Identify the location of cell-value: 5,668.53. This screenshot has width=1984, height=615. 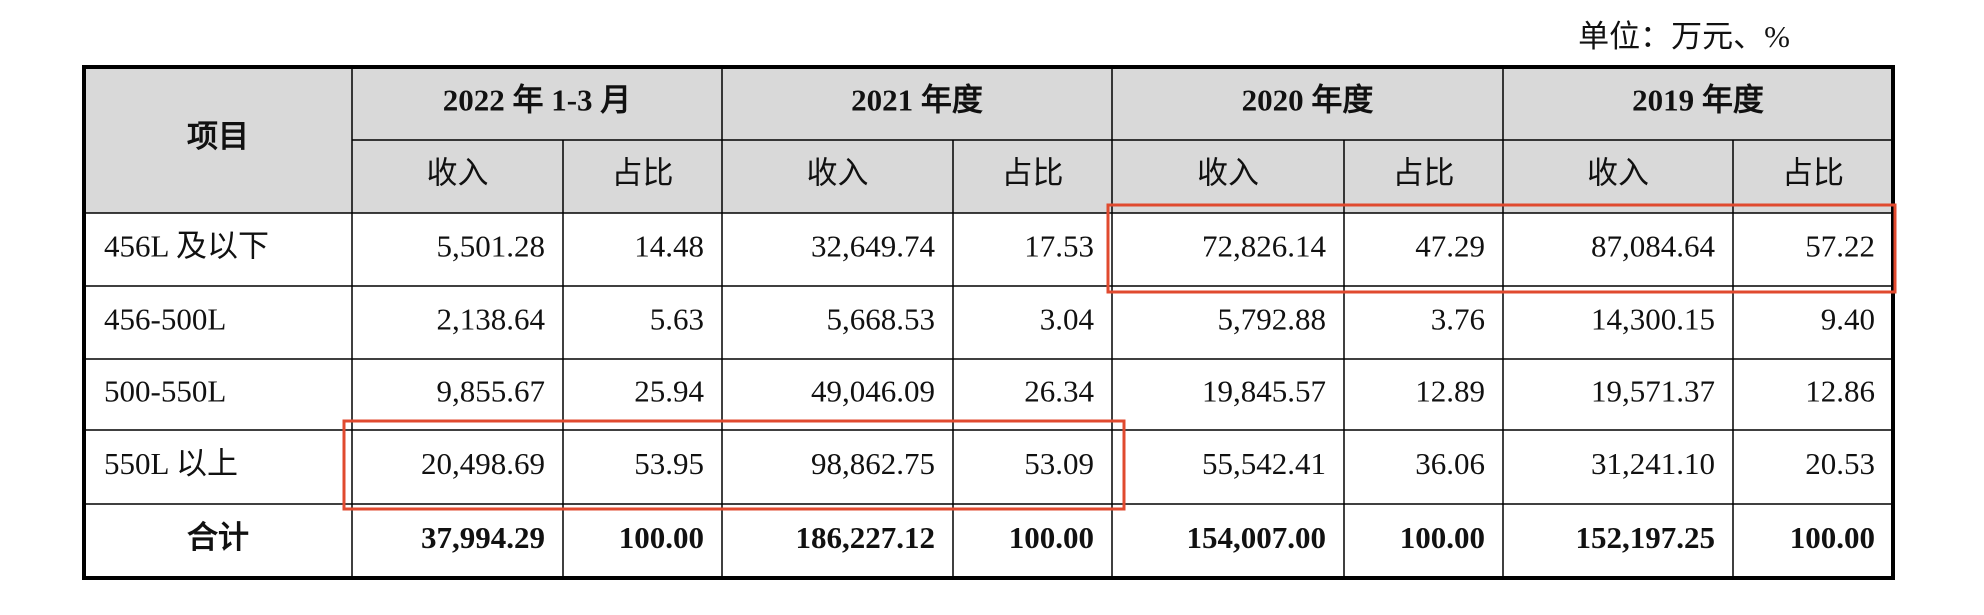
(881, 319).